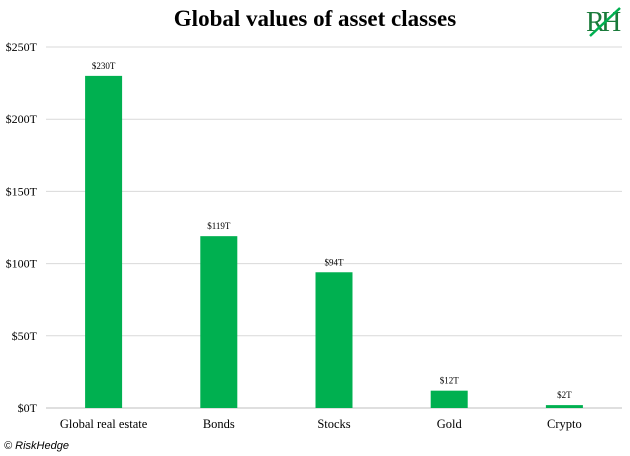 This screenshot has width=630, height=456. I want to click on y-tick-label: $250T, so click(22, 47).